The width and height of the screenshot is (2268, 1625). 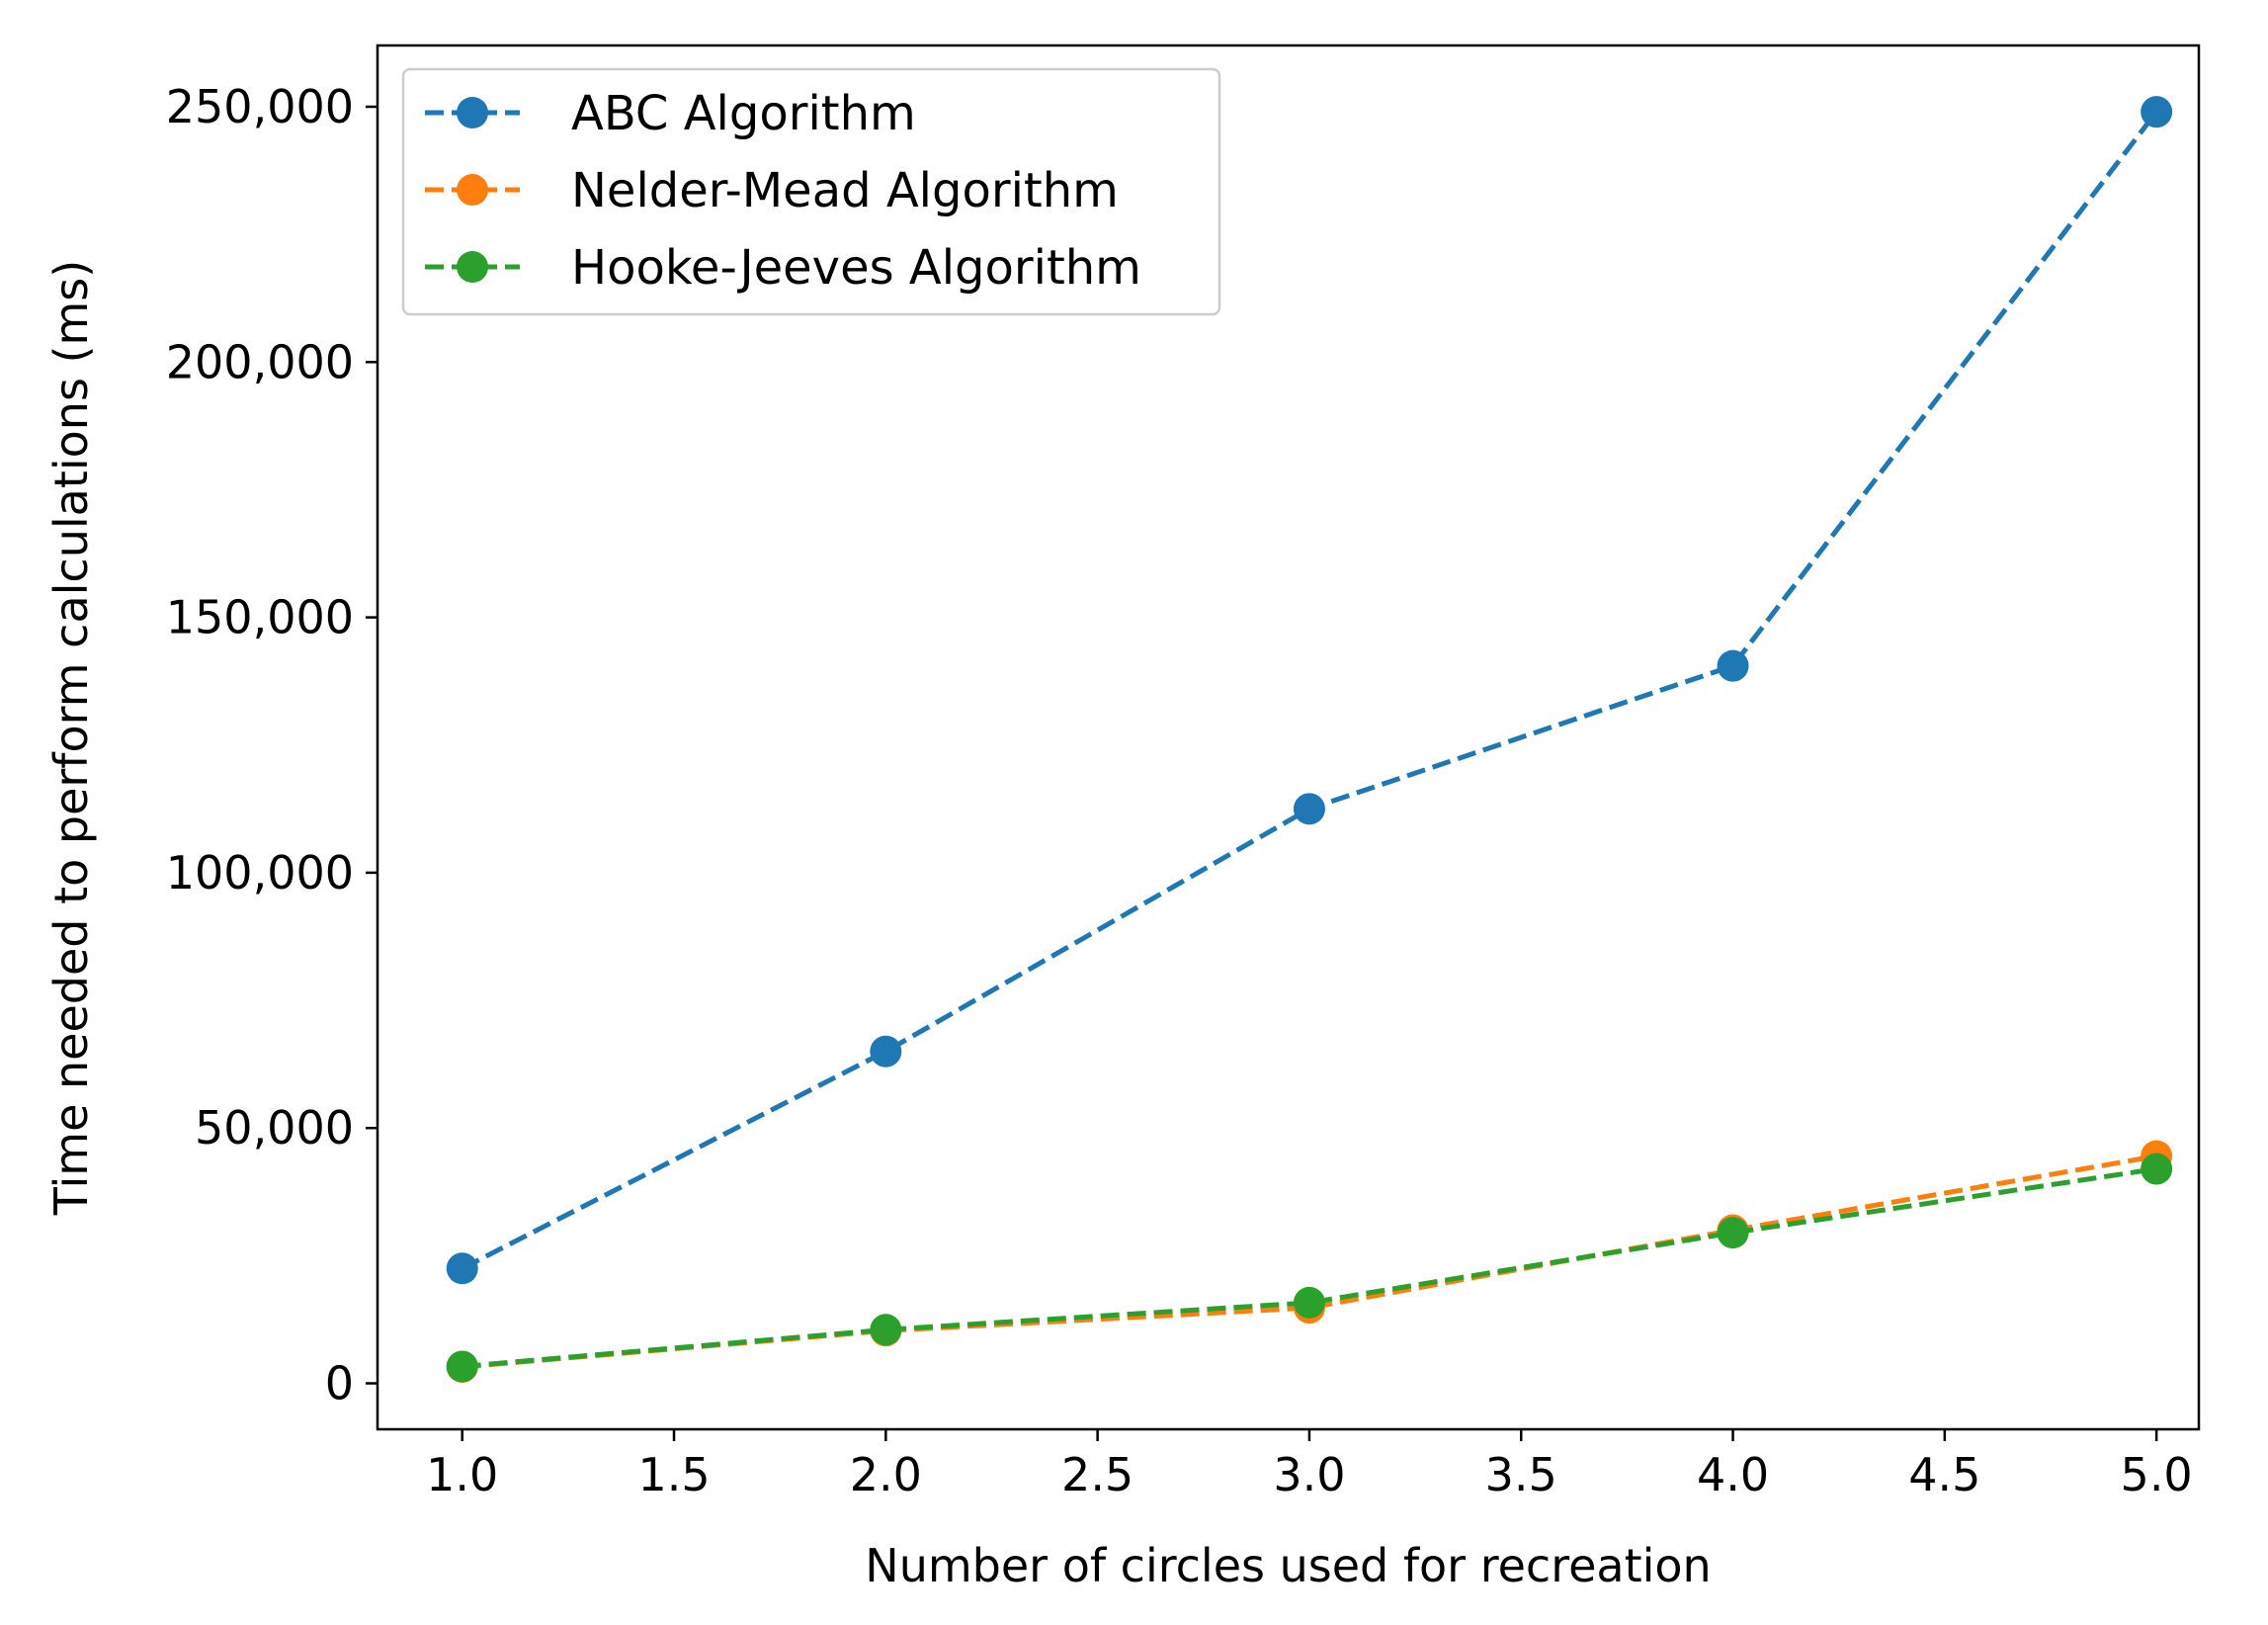 What do you see at coordinates (1097, 1474) in the screenshot?
I see `x-tick-label: 2.5` at bounding box center [1097, 1474].